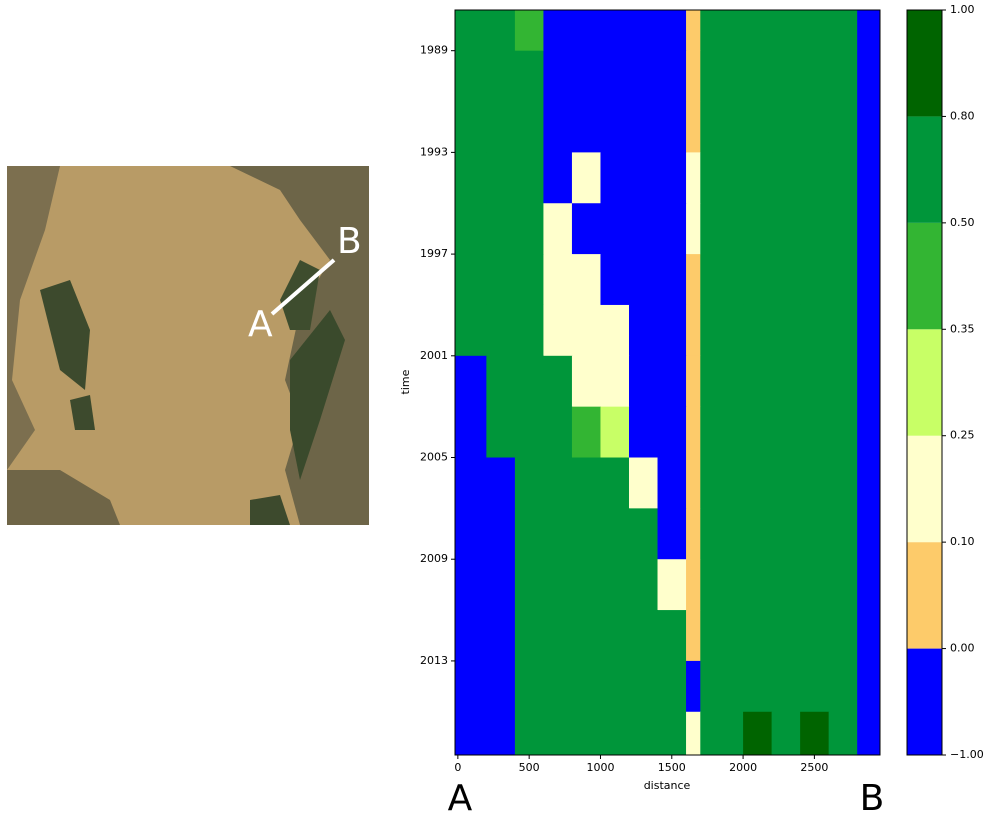 Image resolution: width=996 pixels, height=821 pixels. Describe the element at coordinates (405, 381) in the screenshot. I see `y-axis-label: time` at that location.